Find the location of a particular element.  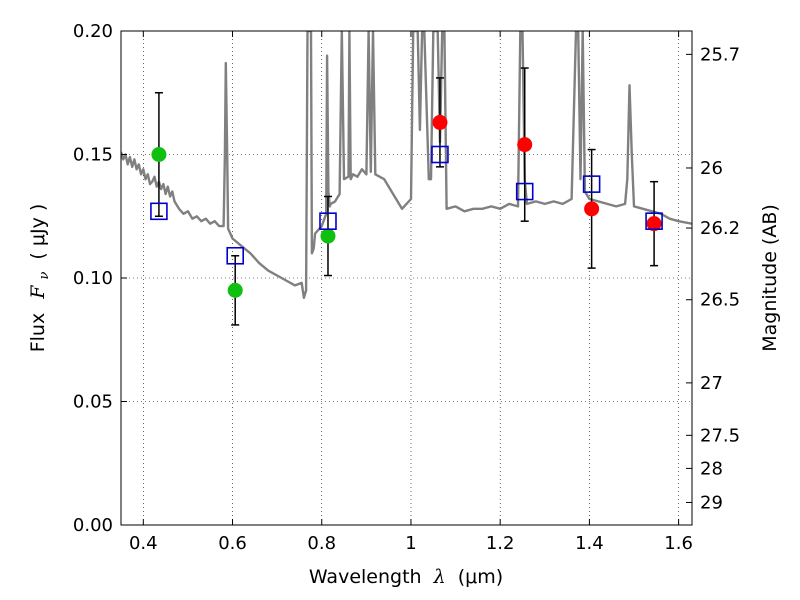

y-axis-title-unit: ( μJy ) is located at coordinates (38, 232).